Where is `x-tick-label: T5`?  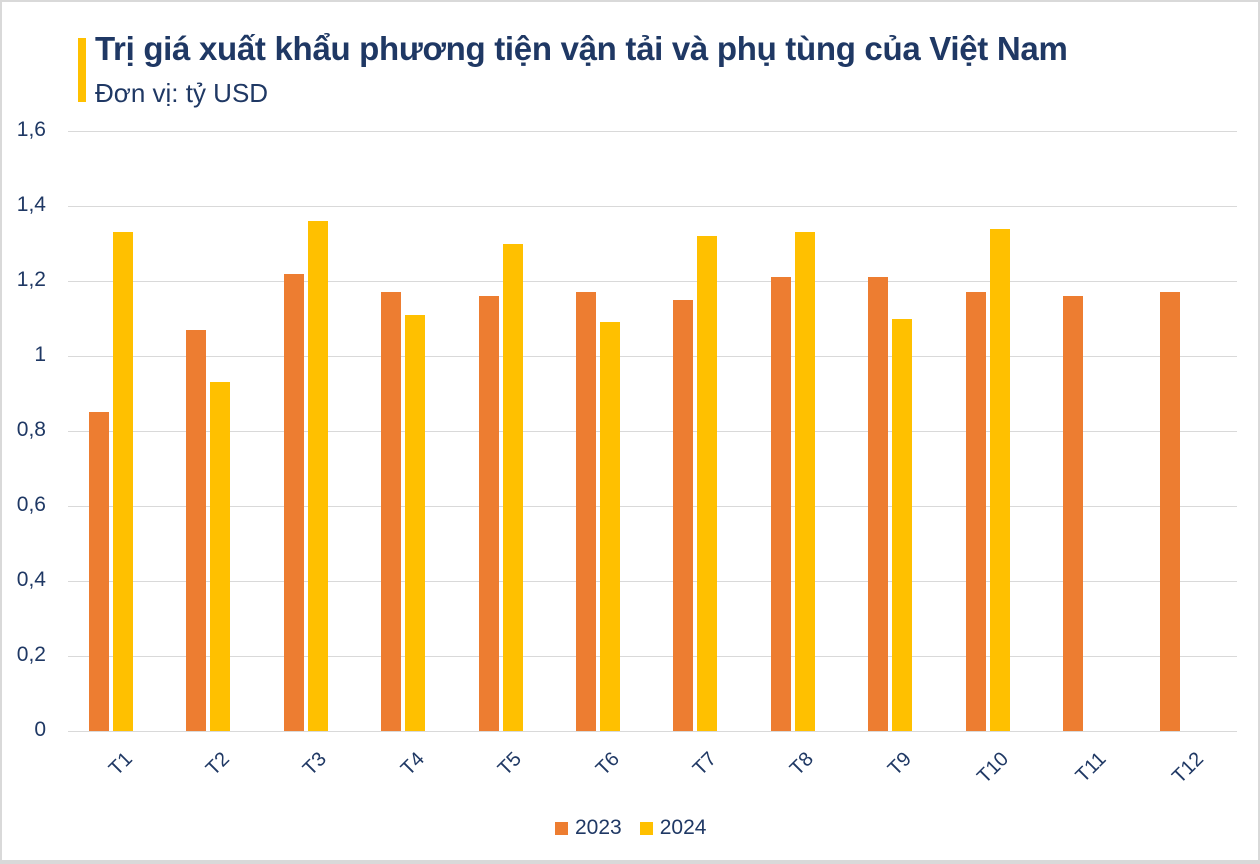
x-tick-label: T5 is located at coordinates (510, 764).